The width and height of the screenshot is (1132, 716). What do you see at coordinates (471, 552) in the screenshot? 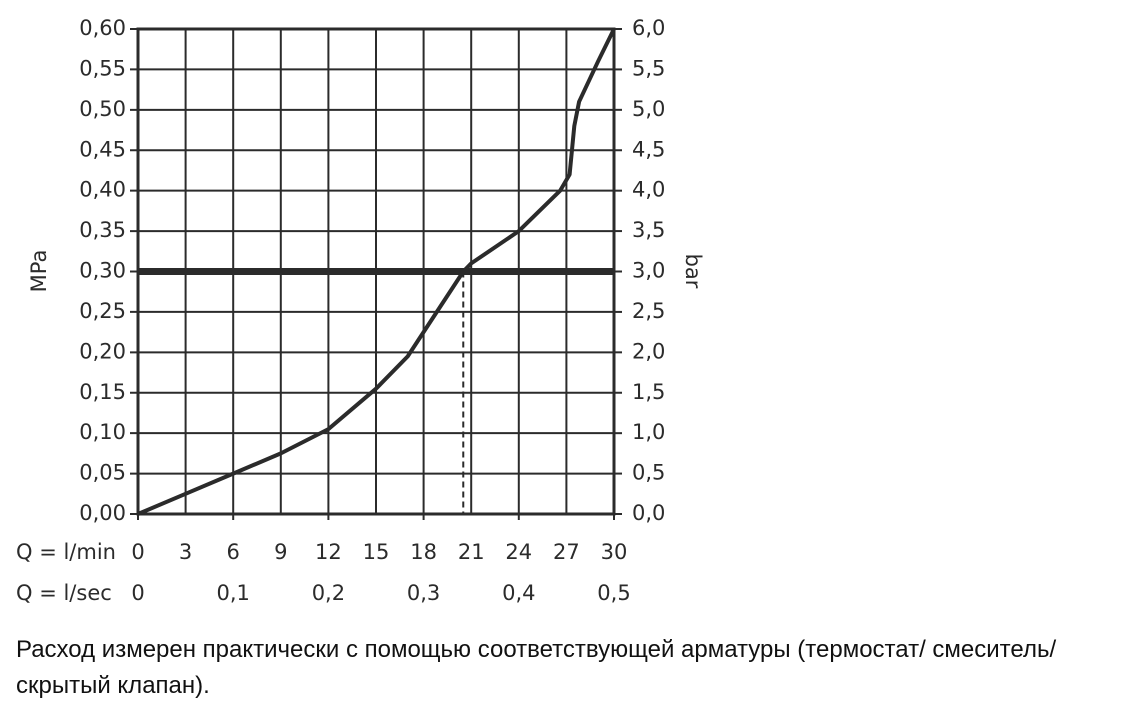
I see `x-tick-label: 21` at bounding box center [471, 552].